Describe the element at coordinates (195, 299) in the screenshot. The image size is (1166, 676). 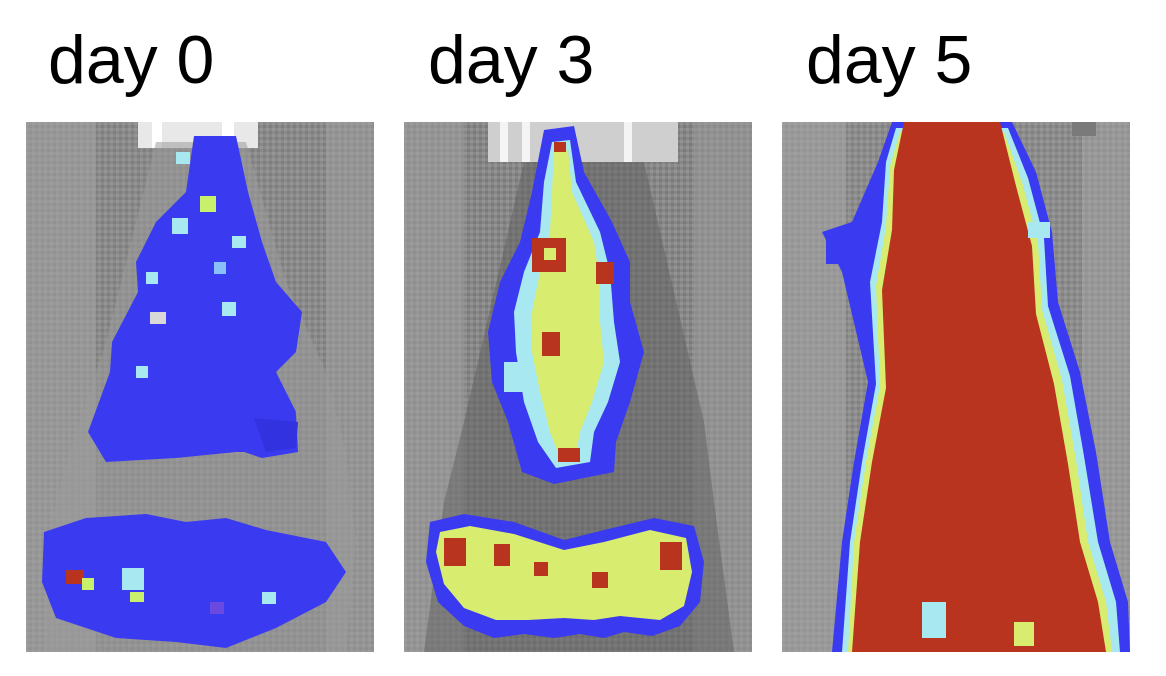
I see `signal-region-upper` at that location.